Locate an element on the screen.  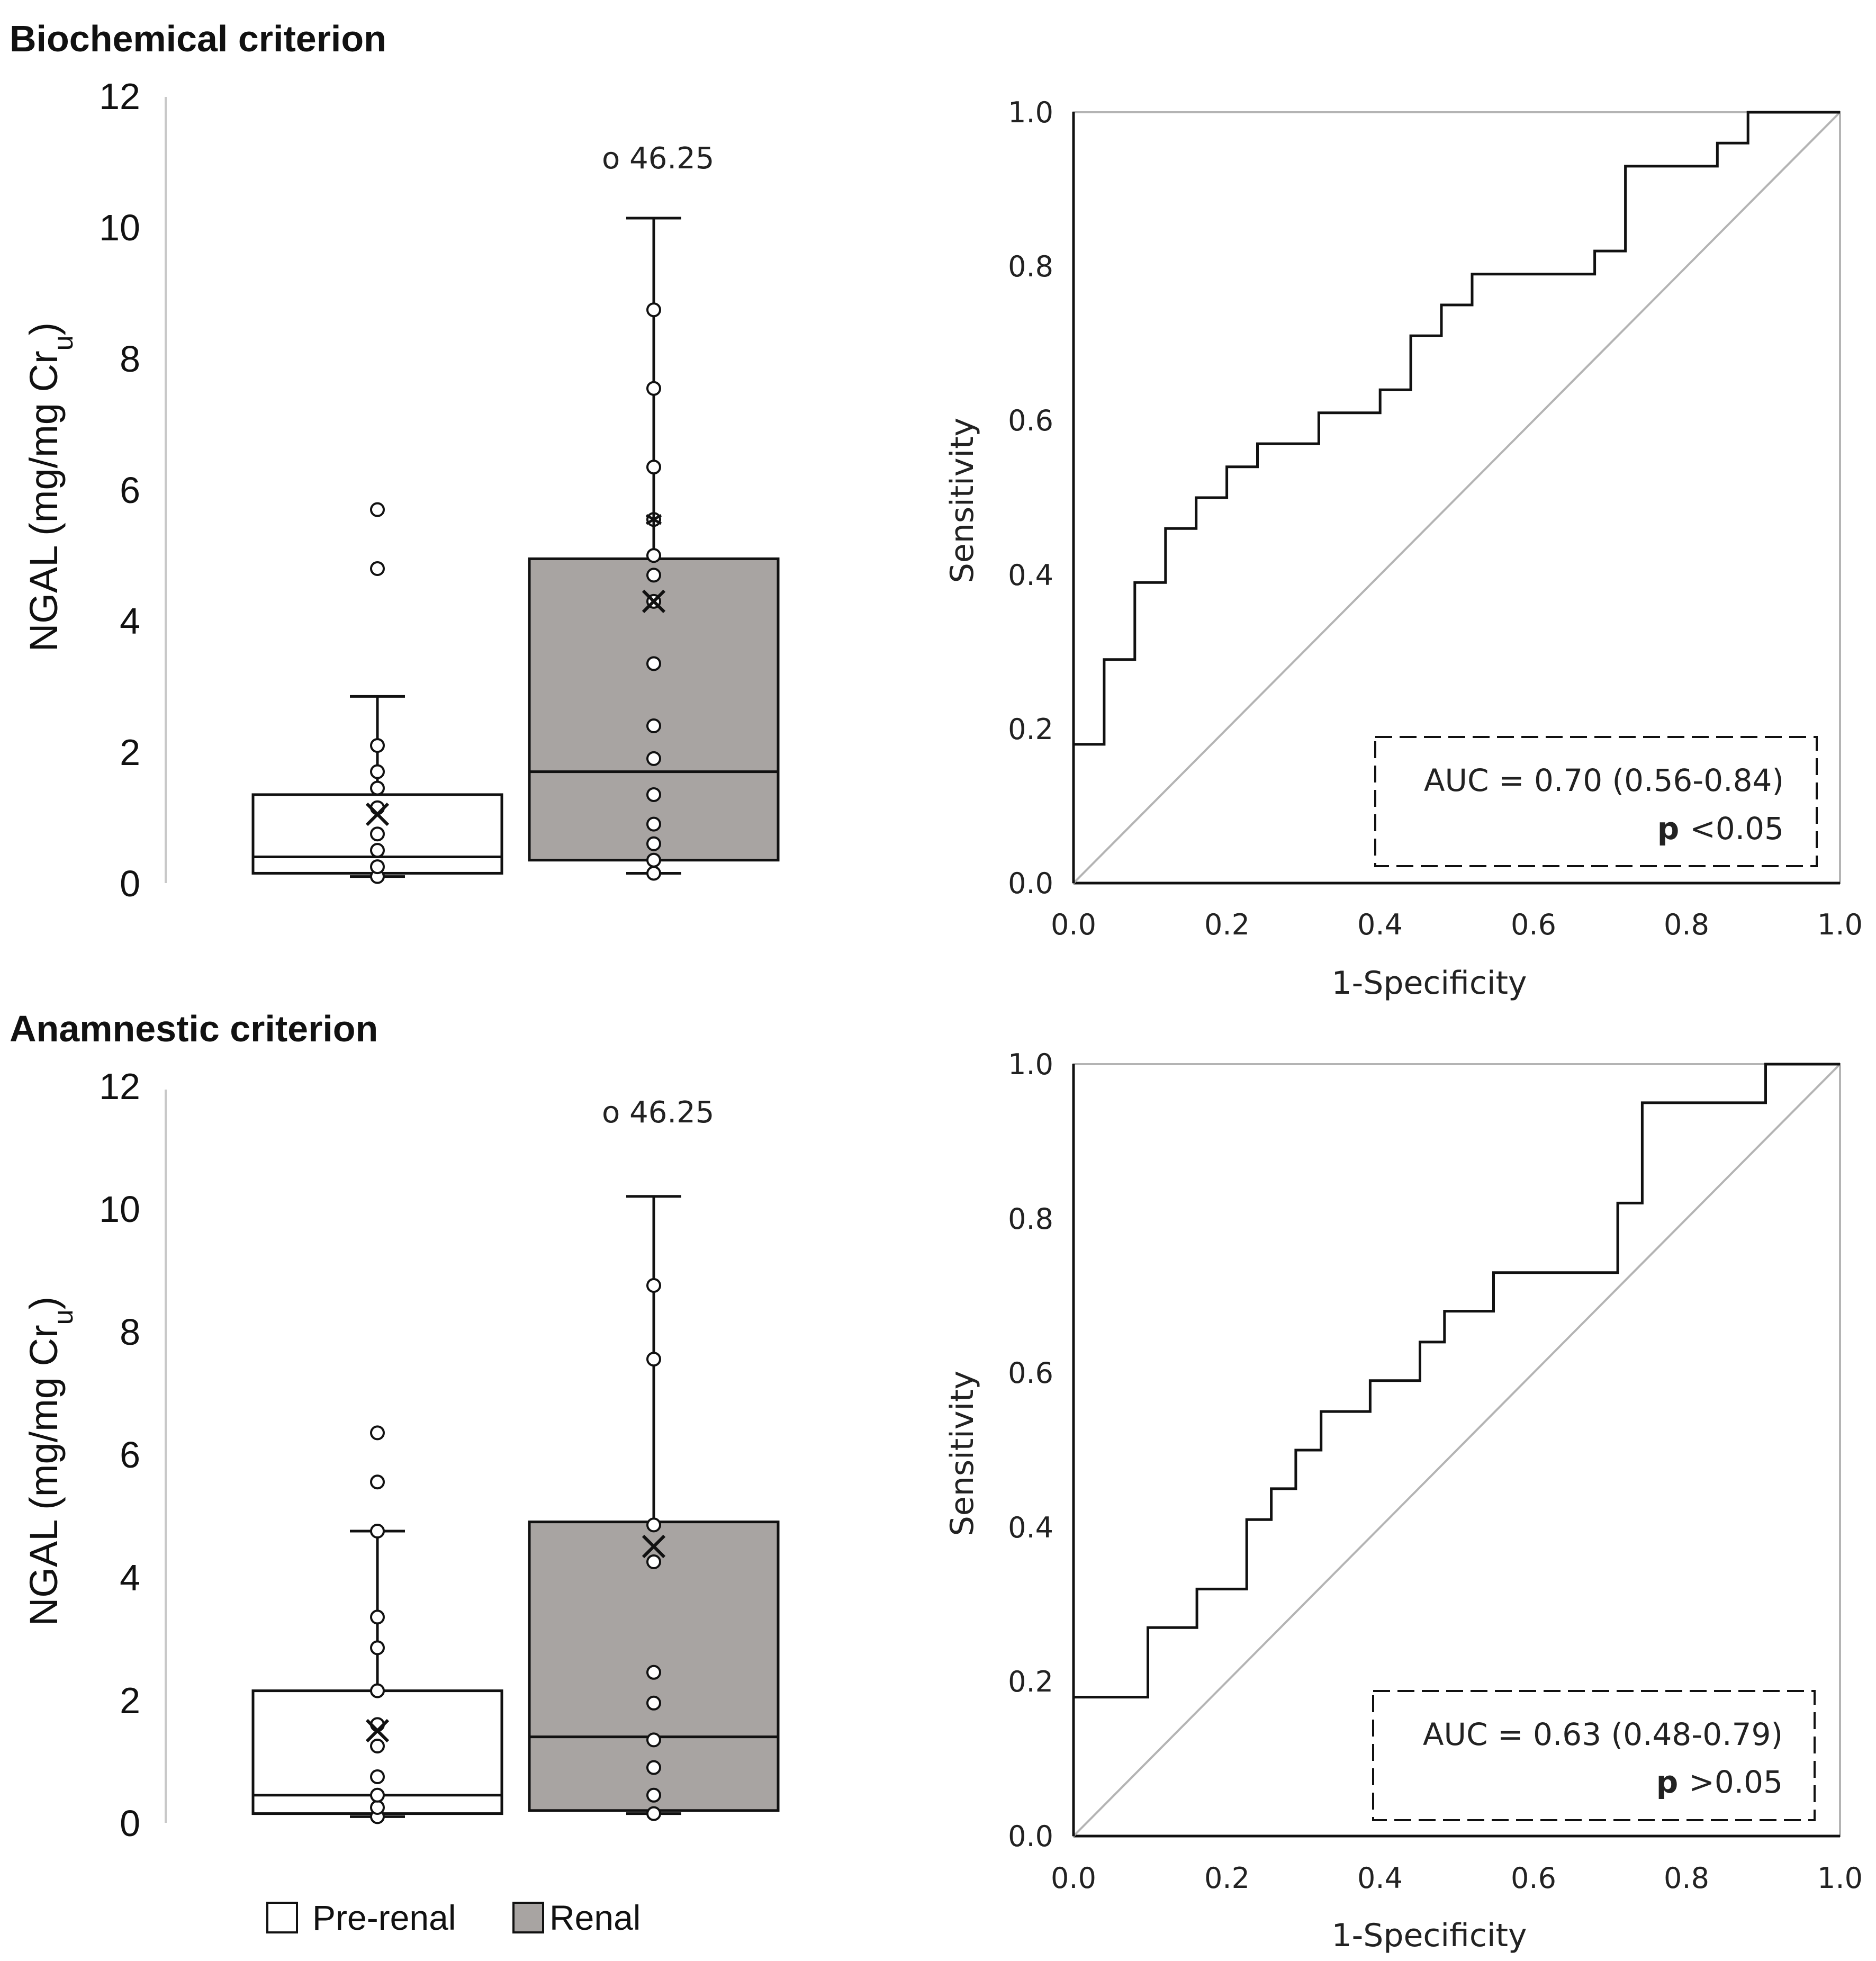
mean-marker-stroke is located at coordinates (654, 1546).